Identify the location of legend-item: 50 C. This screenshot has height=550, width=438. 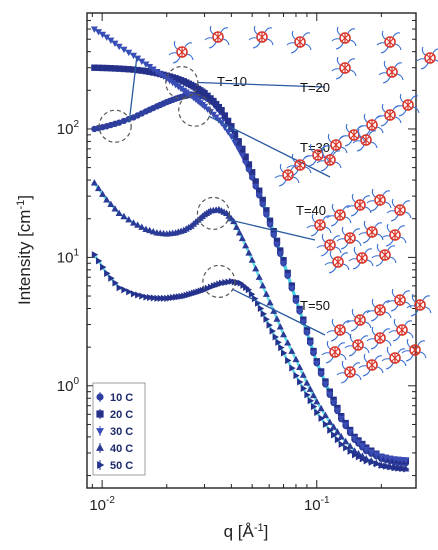
(115, 466).